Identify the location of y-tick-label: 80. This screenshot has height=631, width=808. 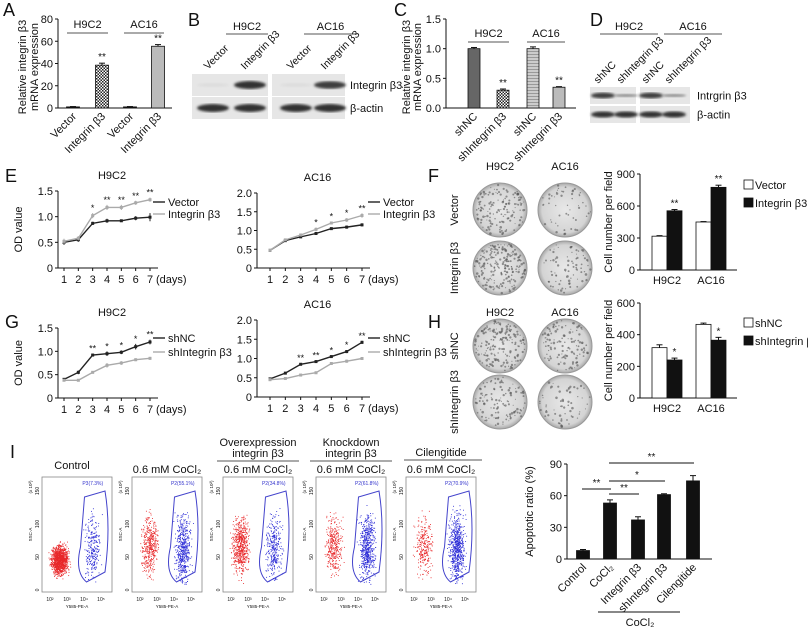
(47, 20).